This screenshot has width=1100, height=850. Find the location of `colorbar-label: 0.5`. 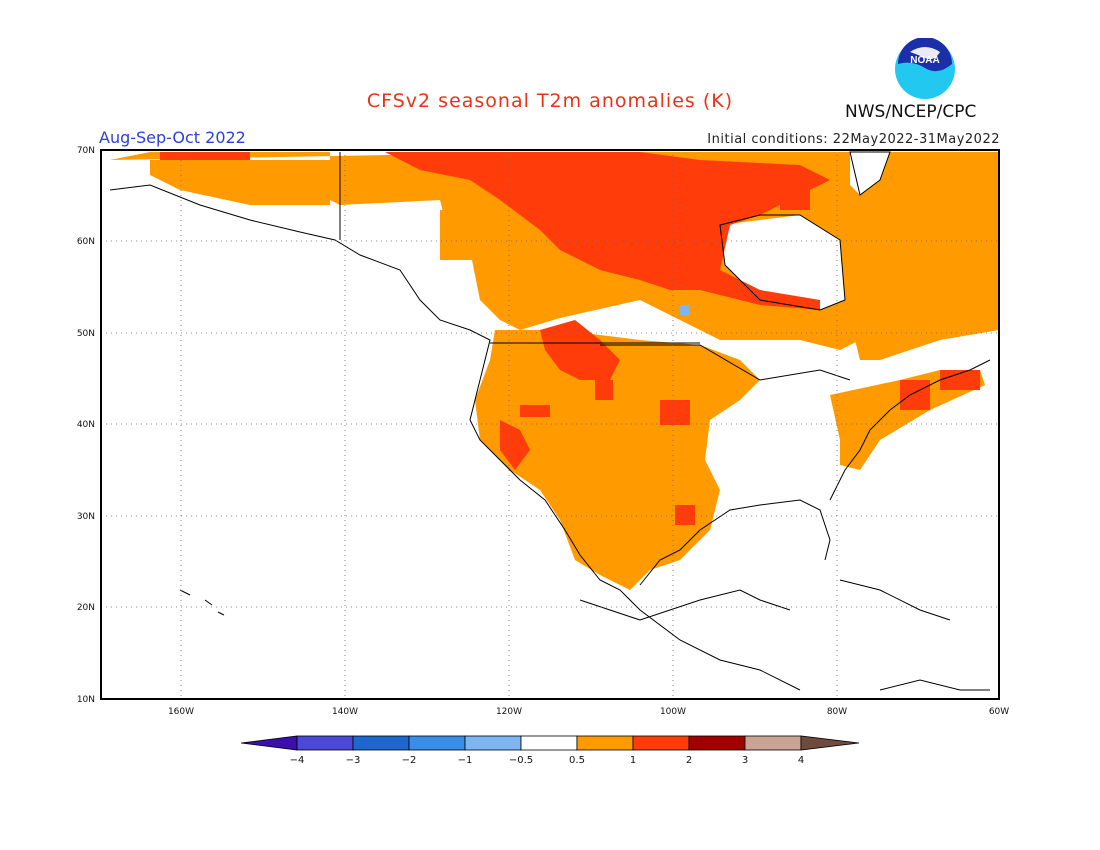

colorbar-label: 0.5 is located at coordinates (577, 760).